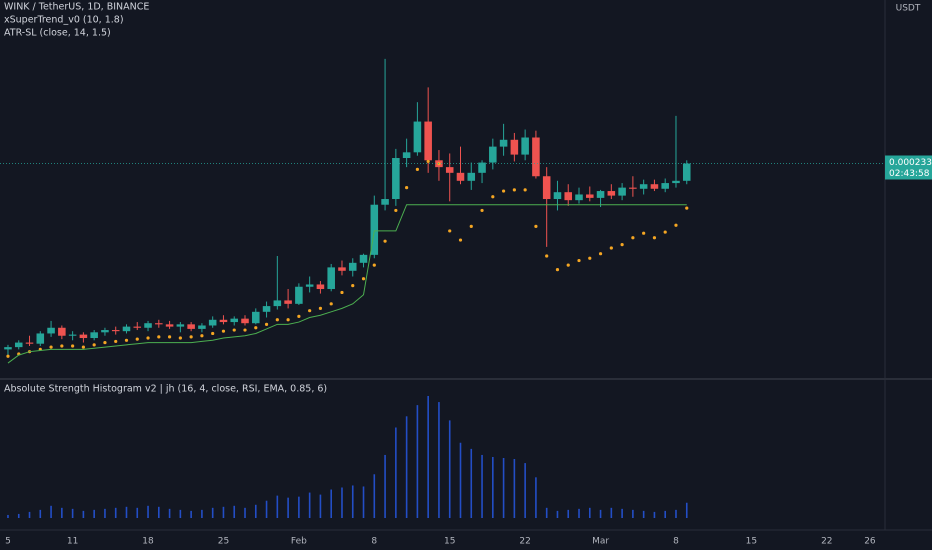 The image size is (932, 550). What do you see at coordinates (8, 542) in the screenshot?
I see `x-tick-label: 5` at bounding box center [8, 542].